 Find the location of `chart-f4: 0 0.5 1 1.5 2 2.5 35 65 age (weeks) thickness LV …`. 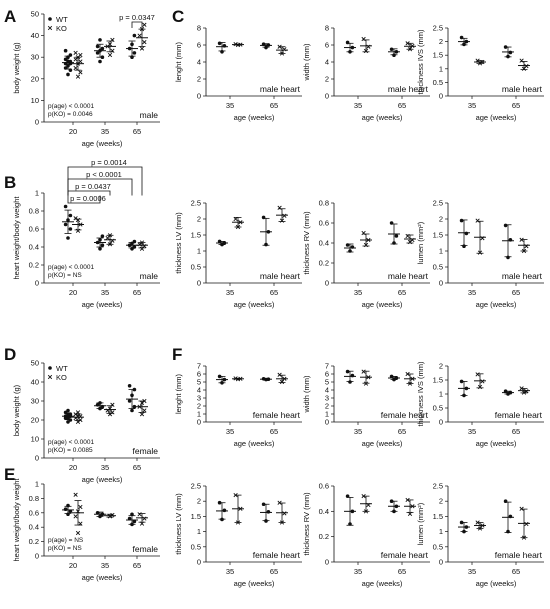

chart-f4: 0 0.5 1 1.5 2 2.5 35 65 age (weeks) thickness LV … is located at coordinates (238, 535).